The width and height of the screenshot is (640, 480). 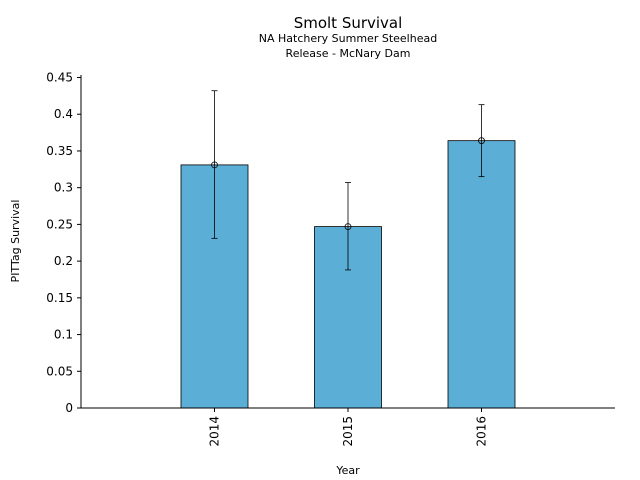 I want to click on x-tick-label: 2016, so click(x=482, y=431).